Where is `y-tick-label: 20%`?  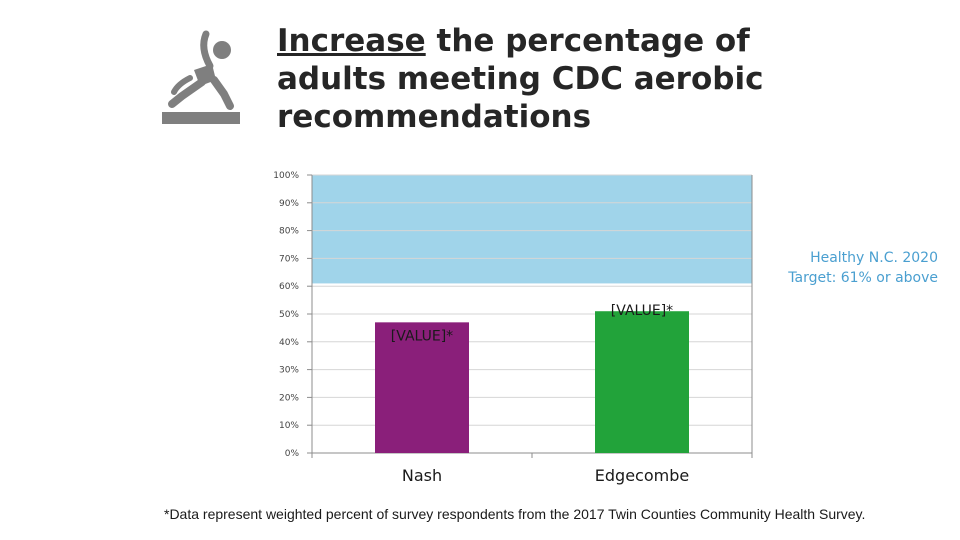 y-tick-label: 20% is located at coordinates (289, 398).